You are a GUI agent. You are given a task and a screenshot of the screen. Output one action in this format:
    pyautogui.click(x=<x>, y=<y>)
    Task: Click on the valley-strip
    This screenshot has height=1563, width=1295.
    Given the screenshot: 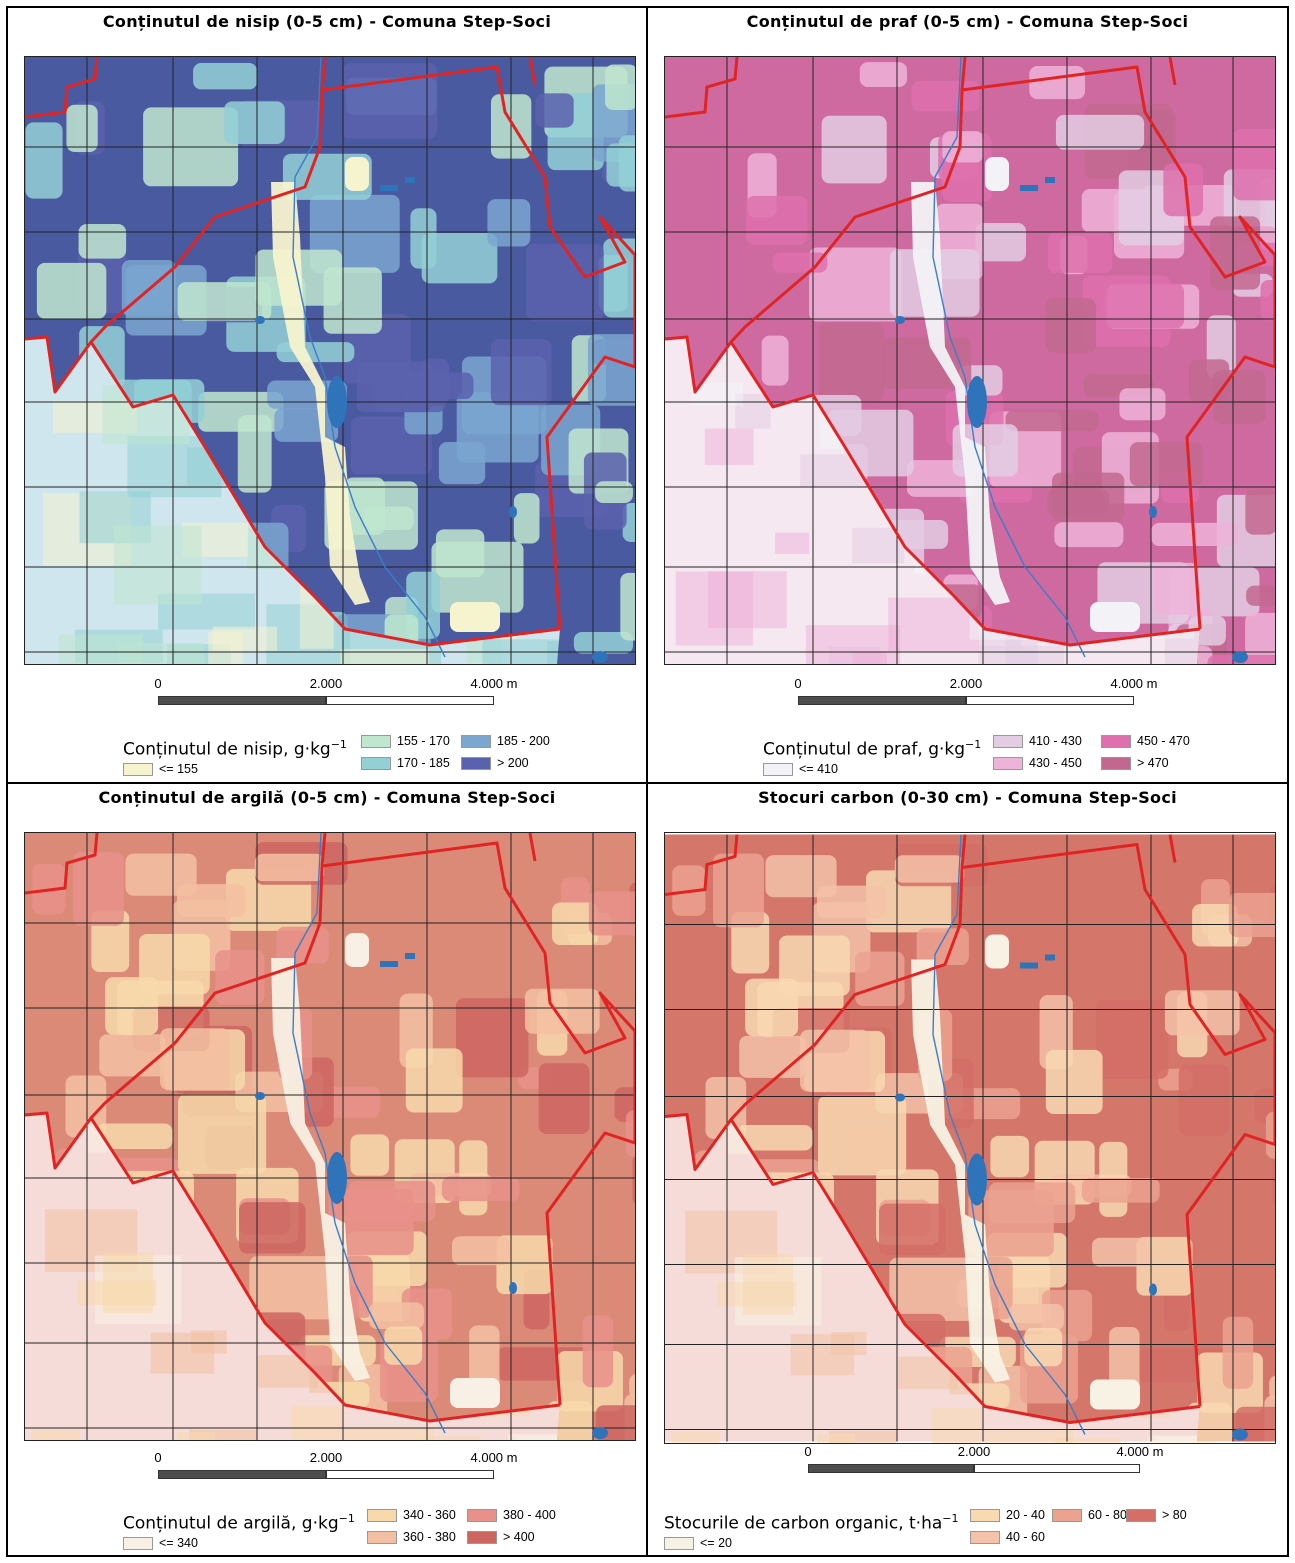 What is the action you would take?
    pyautogui.click(x=320, y=393)
    